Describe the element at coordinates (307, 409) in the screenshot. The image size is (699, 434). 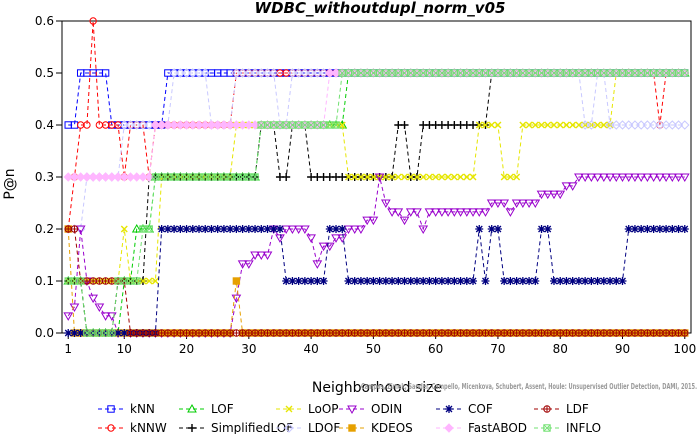
I see `legend-item-loop: LoOP` at that location.